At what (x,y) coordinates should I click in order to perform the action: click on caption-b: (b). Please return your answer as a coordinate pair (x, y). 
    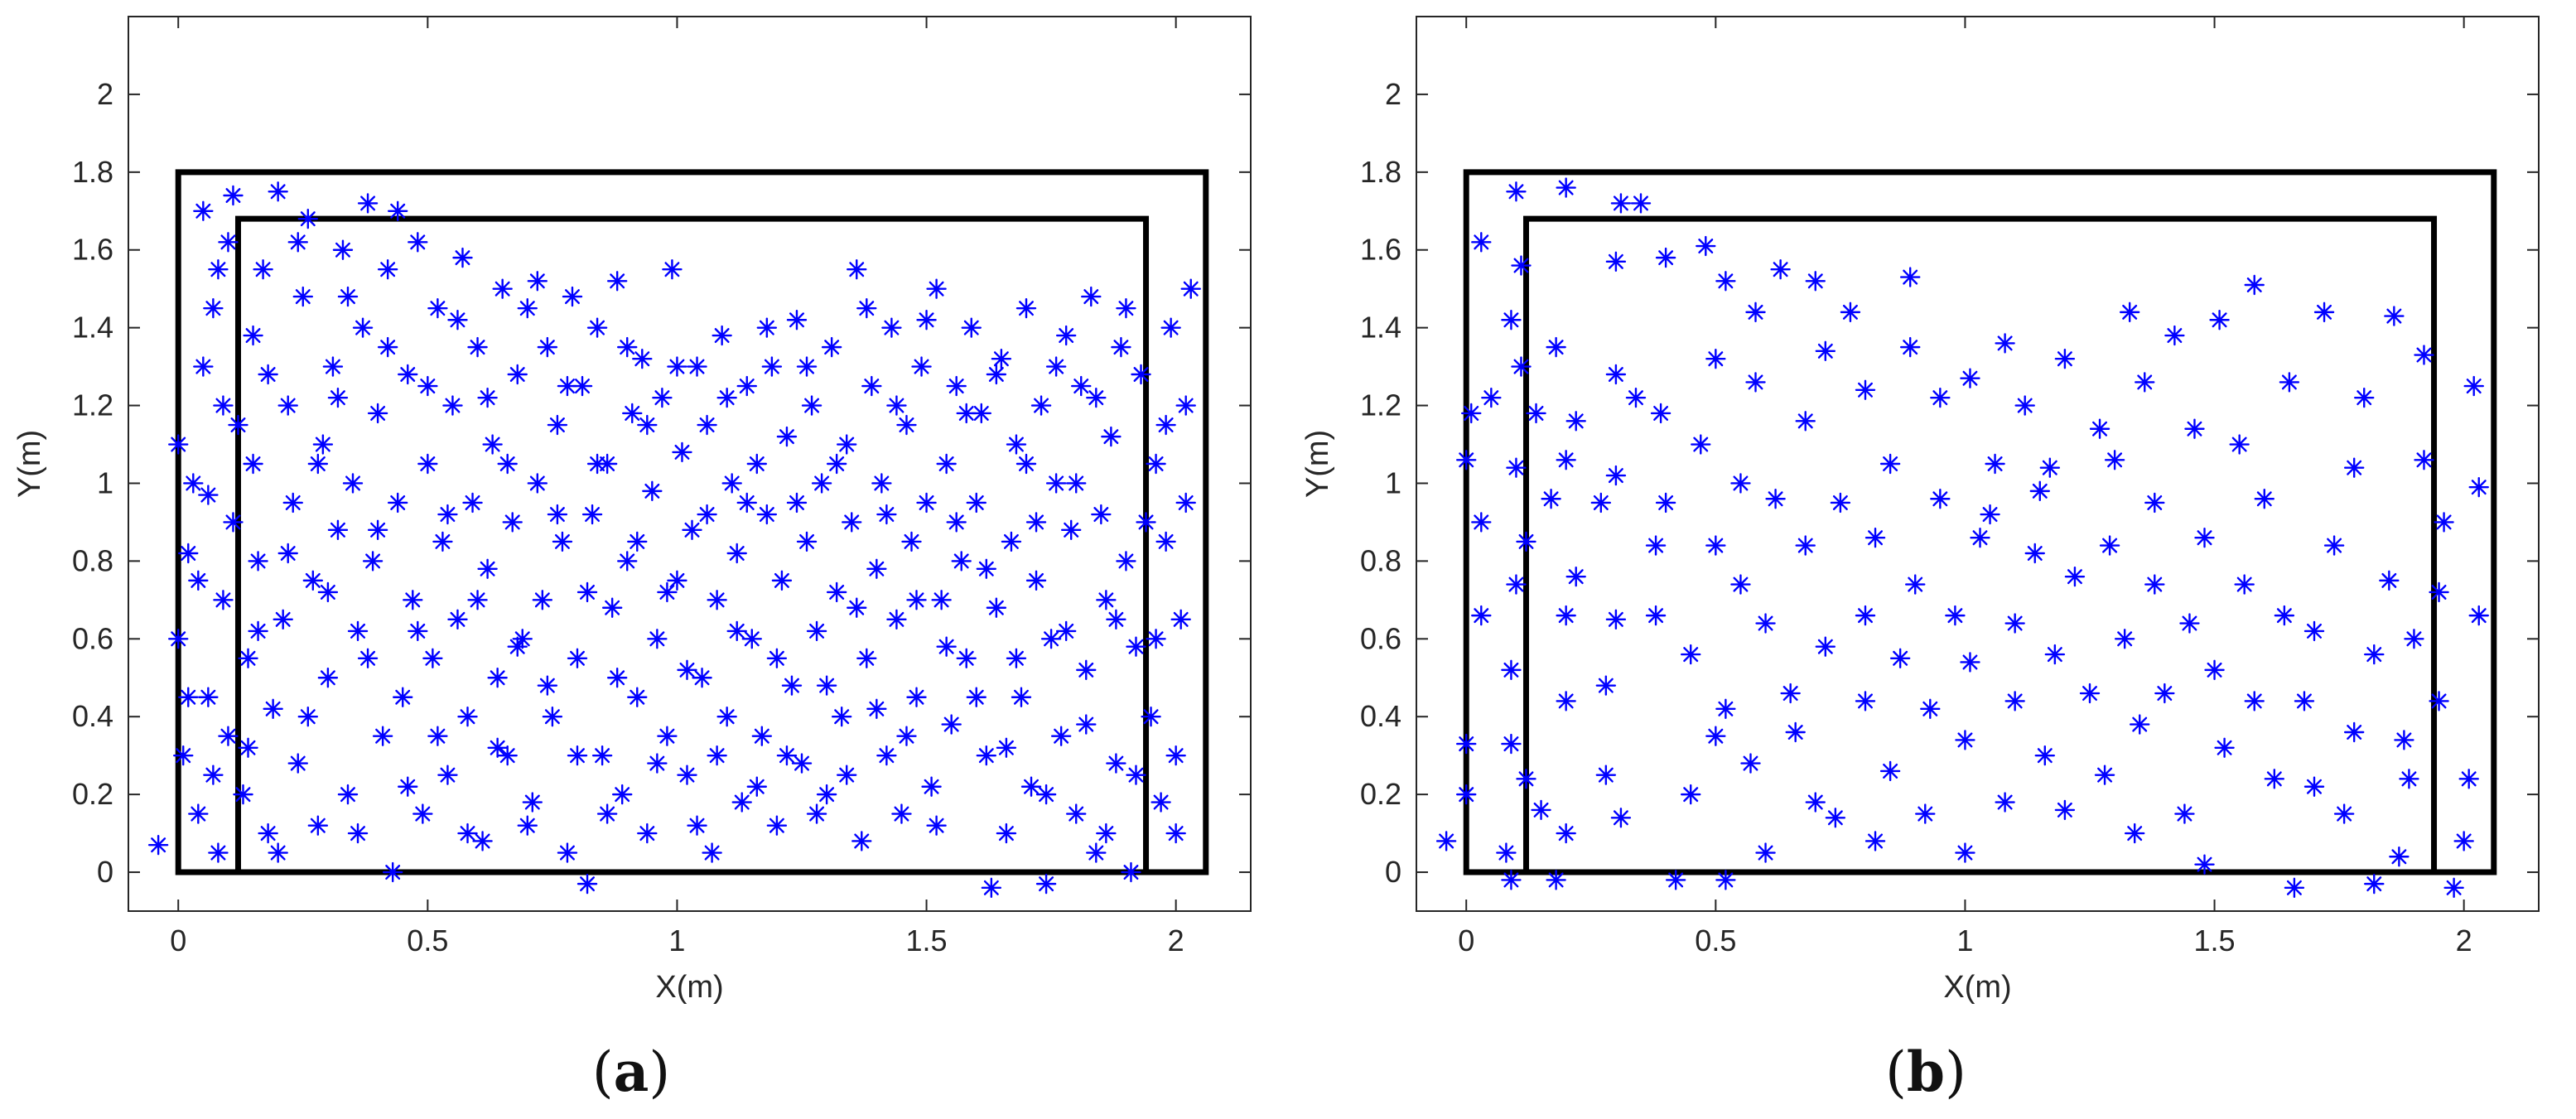
    Looking at the image, I should click on (1925, 1071).